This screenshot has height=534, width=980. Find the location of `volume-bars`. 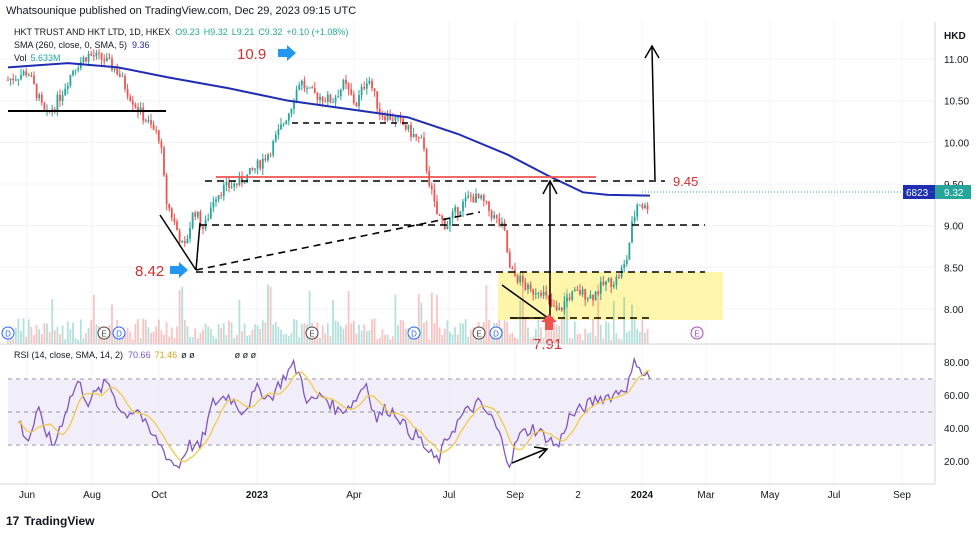

volume-bars is located at coordinates (328, 314).